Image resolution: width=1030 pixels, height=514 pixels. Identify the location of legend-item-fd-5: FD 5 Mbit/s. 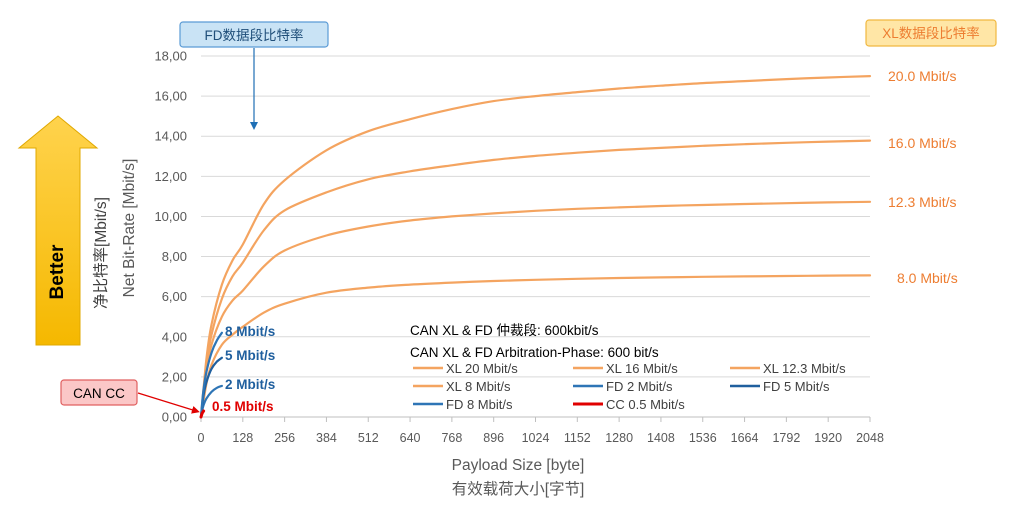
(780, 386).